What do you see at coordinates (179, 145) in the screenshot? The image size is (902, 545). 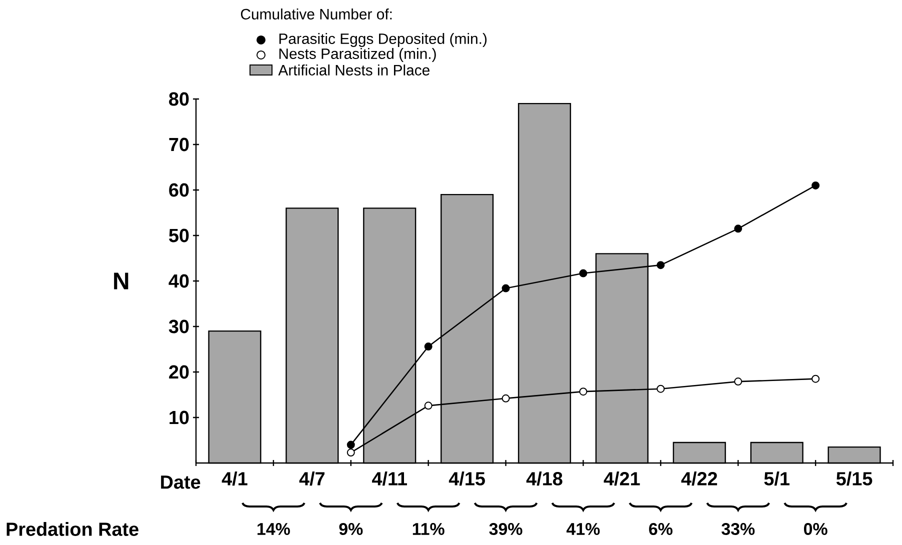 I see `y-tick-label: 70` at bounding box center [179, 145].